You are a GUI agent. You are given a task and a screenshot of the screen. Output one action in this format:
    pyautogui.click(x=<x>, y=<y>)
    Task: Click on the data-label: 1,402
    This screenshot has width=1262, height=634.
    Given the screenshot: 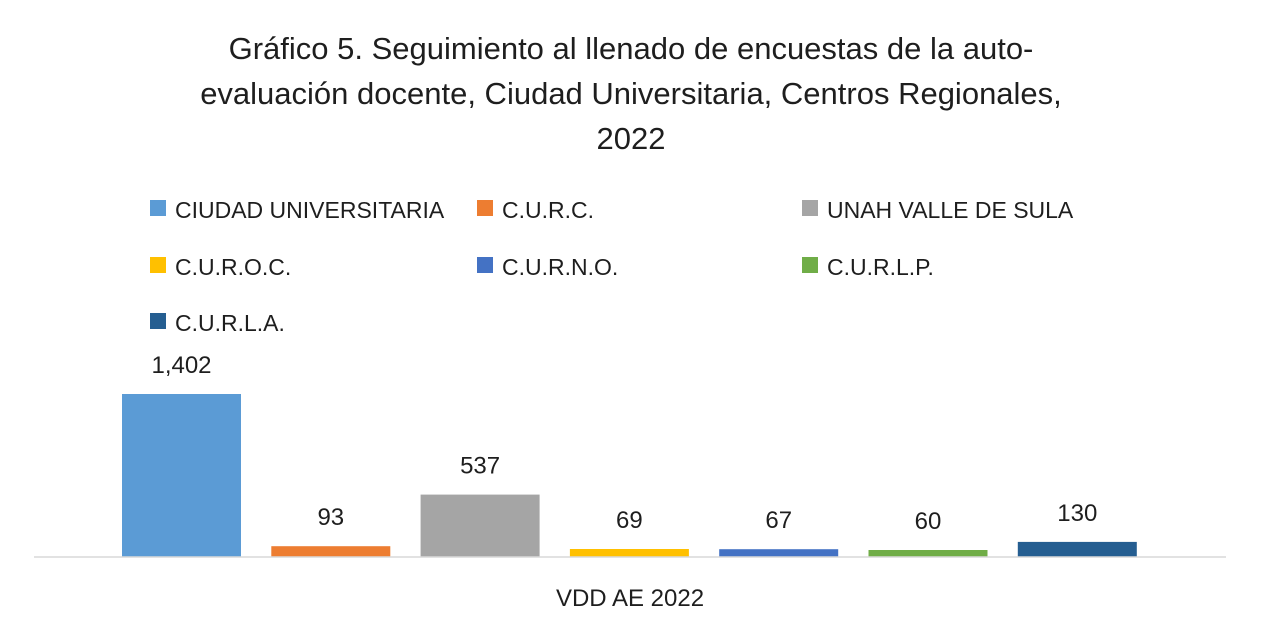 What is the action you would take?
    pyautogui.click(x=181, y=365)
    